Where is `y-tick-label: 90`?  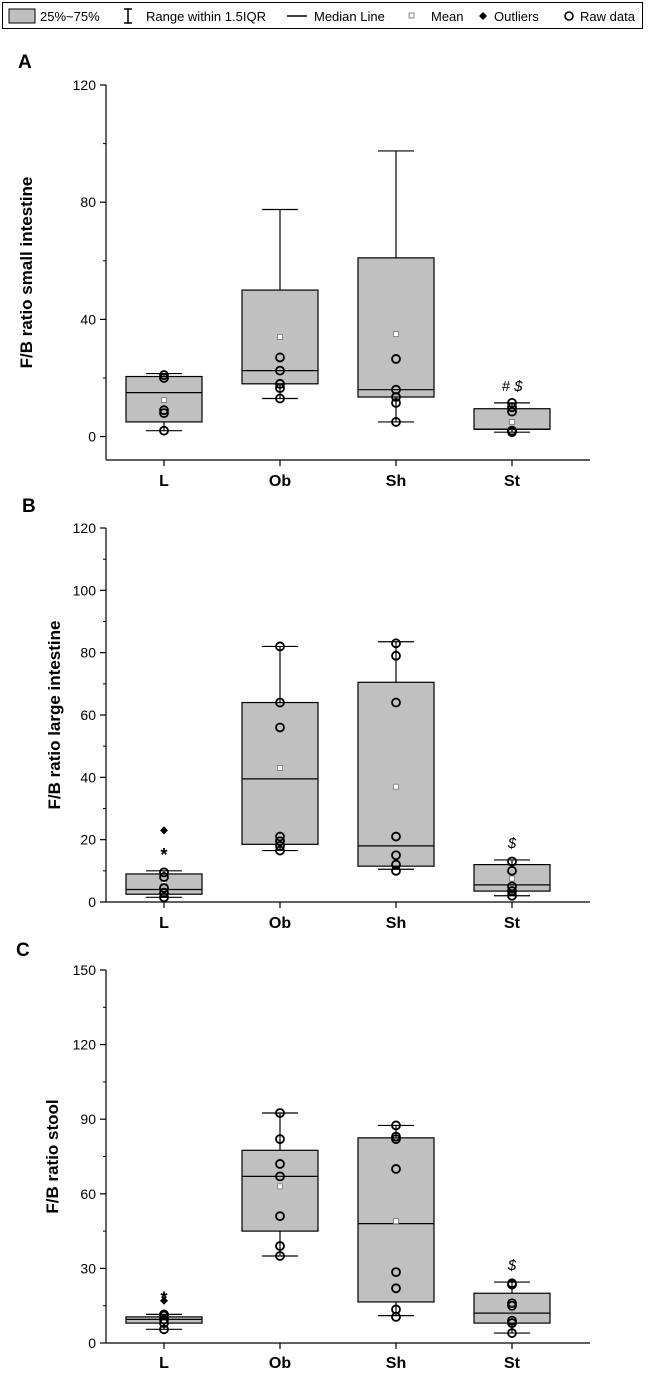 y-tick-label: 90 is located at coordinates (88, 1119).